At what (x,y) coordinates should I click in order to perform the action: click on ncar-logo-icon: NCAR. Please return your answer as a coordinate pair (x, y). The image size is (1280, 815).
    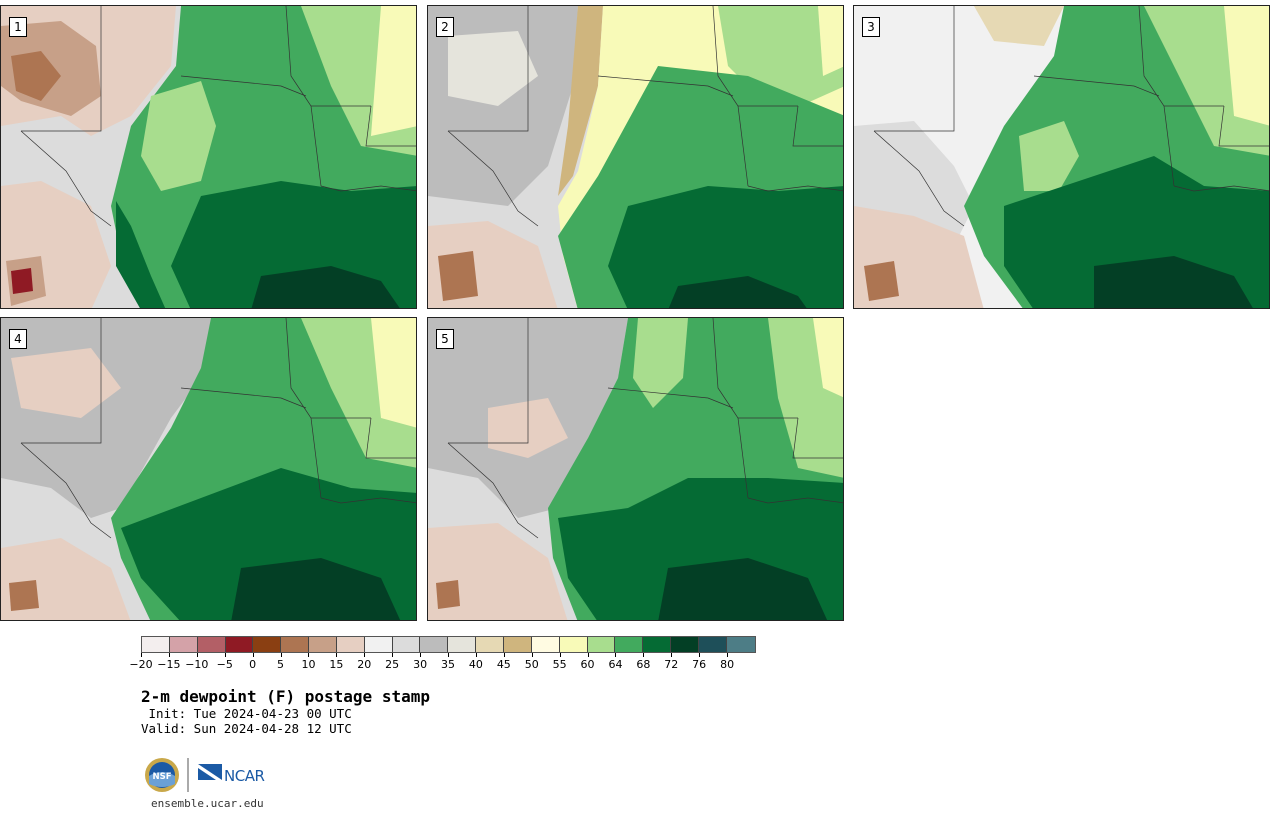
    Looking at the image, I should click on (231, 774).